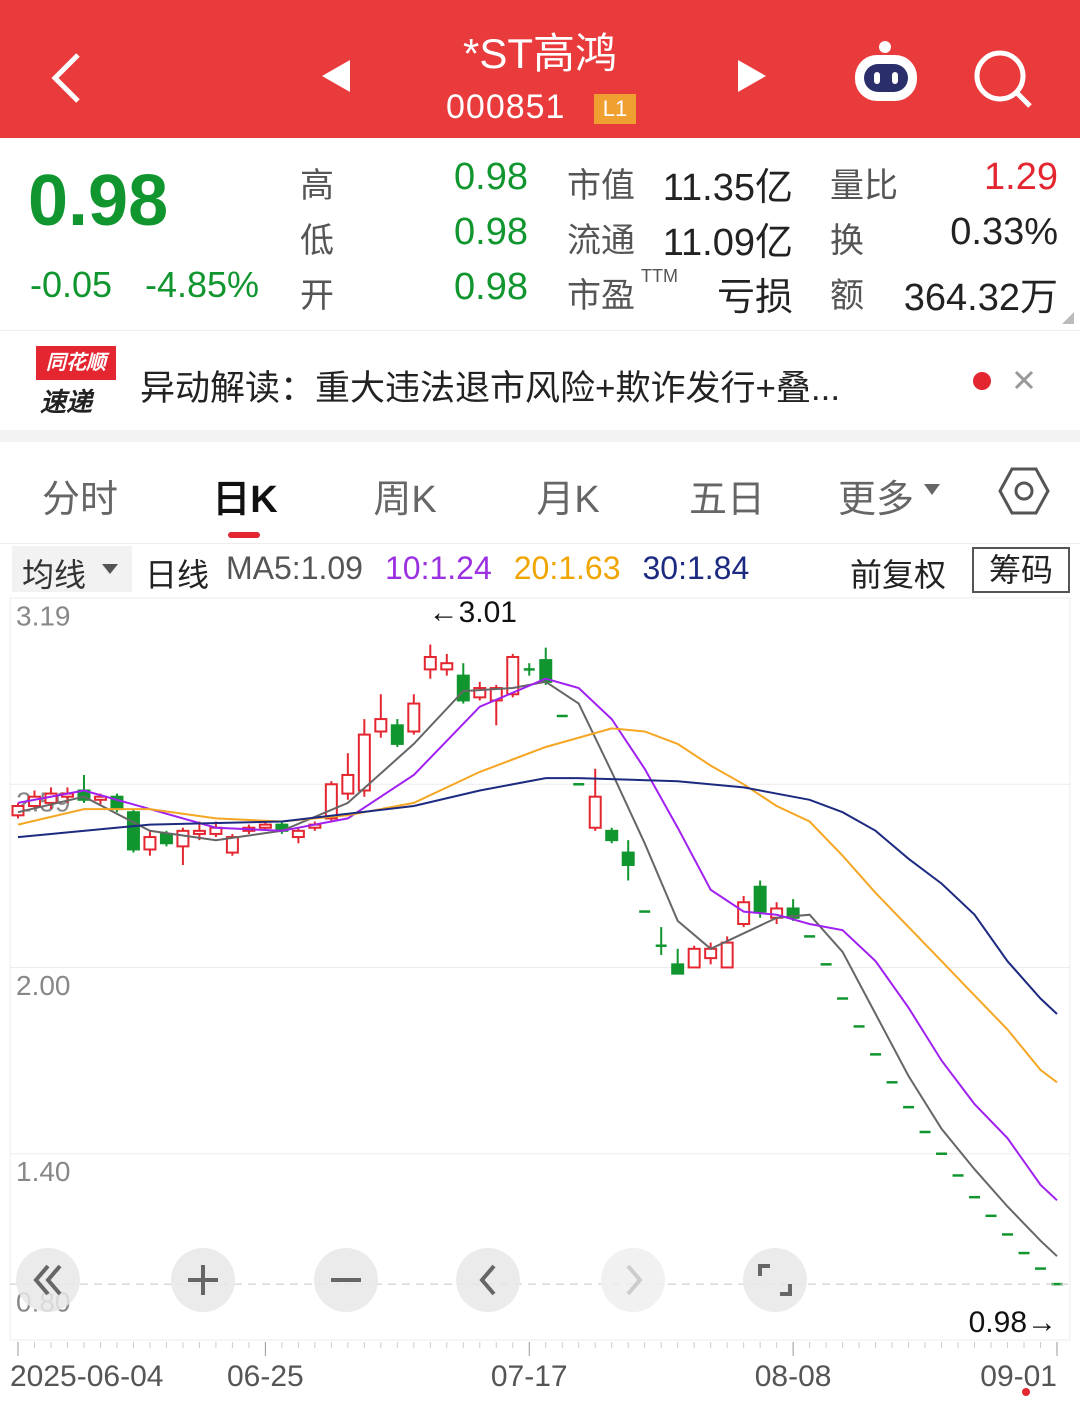 This screenshot has height=1410, width=1080. Describe the element at coordinates (79, 500) in the screenshot. I see `tab: 分时` at that location.